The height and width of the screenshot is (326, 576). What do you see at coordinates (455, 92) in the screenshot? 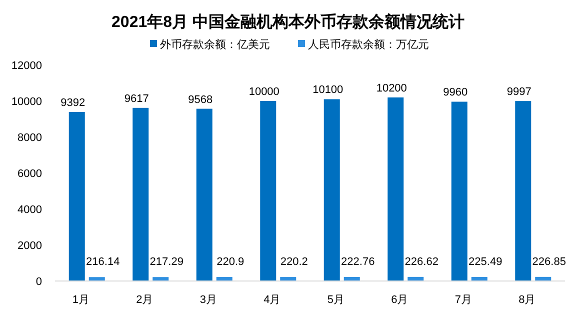
I see `data-label: 9960` at bounding box center [455, 92].